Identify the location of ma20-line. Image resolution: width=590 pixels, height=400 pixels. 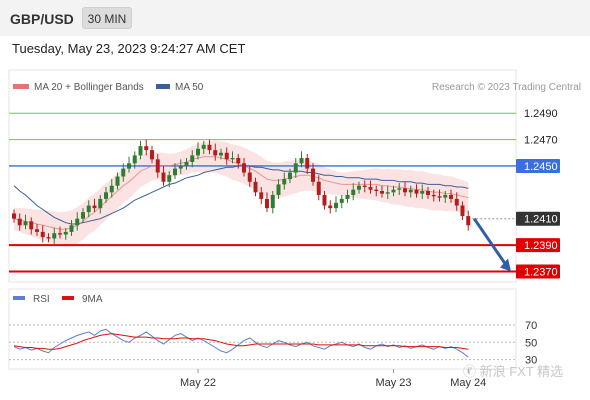
(241, 193).